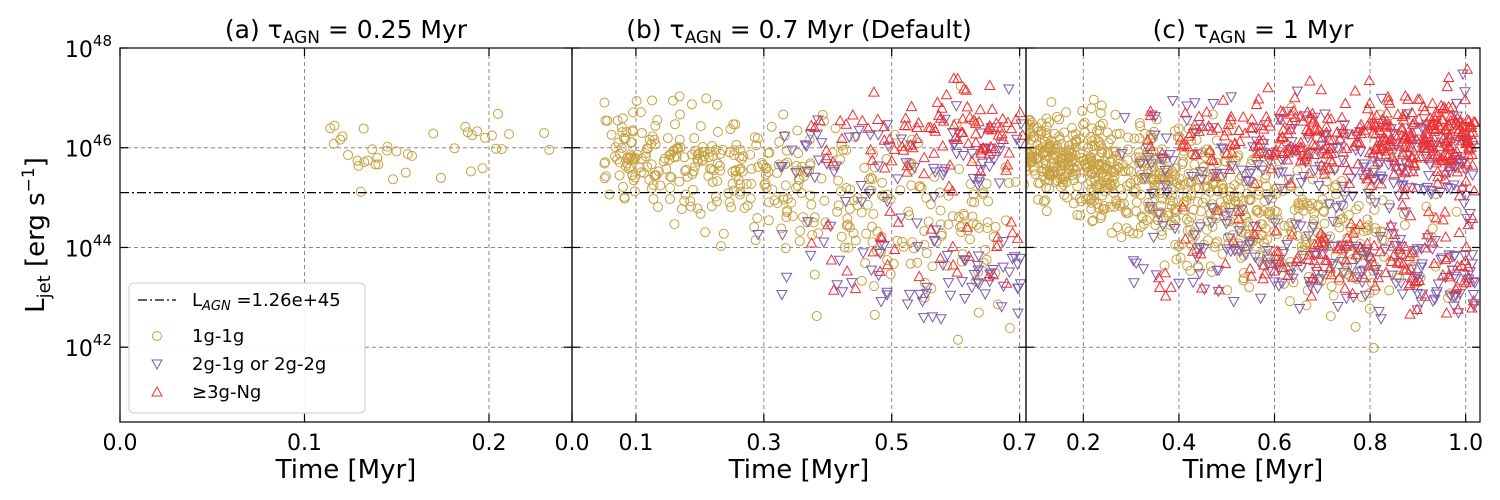  I want to click on x-tick-label: 0.8, so click(1370, 443).